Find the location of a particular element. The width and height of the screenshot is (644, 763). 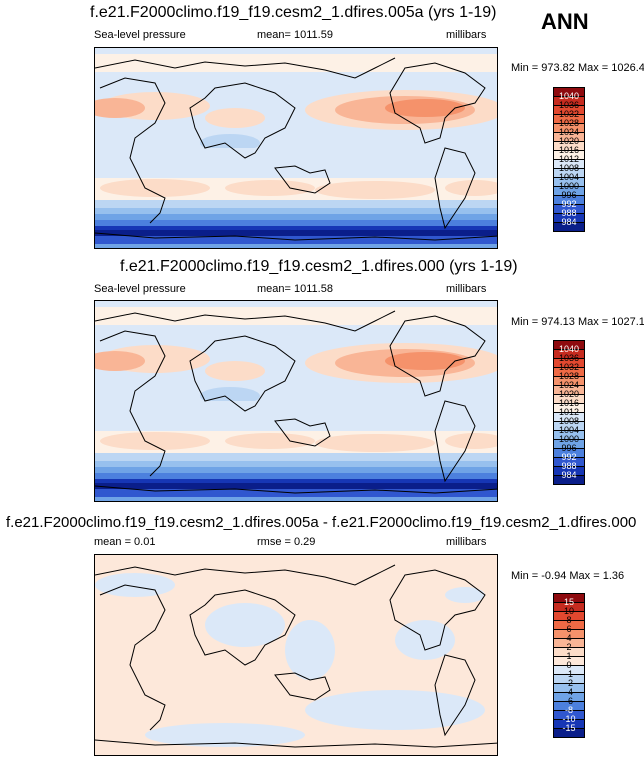

colorbar-label: 10 is located at coordinates (568, 611).